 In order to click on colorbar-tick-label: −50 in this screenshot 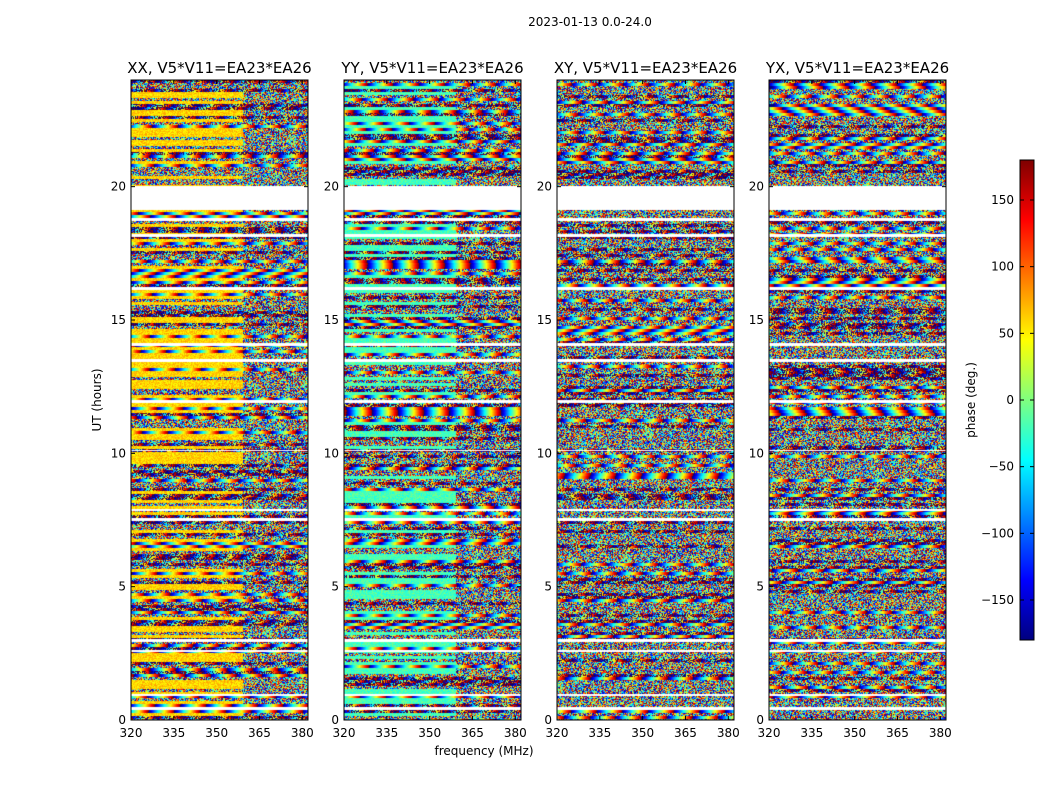, I will do `click(1001, 467)`.